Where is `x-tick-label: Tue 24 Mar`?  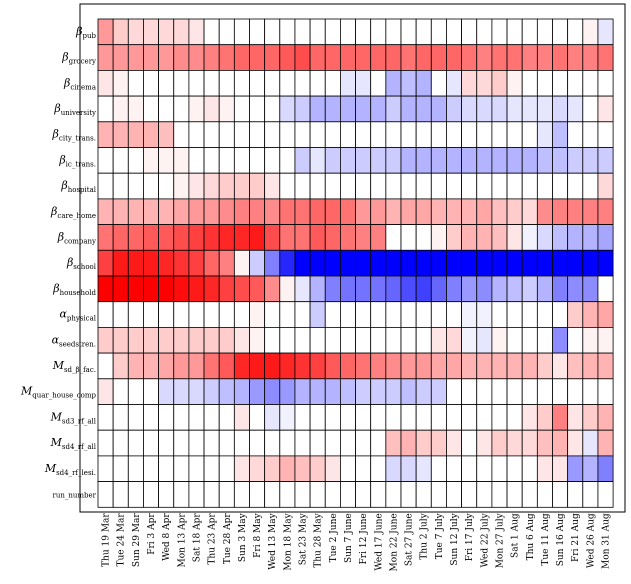 x-tick-label: Tue 24 Mar is located at coordinates (122, 540).